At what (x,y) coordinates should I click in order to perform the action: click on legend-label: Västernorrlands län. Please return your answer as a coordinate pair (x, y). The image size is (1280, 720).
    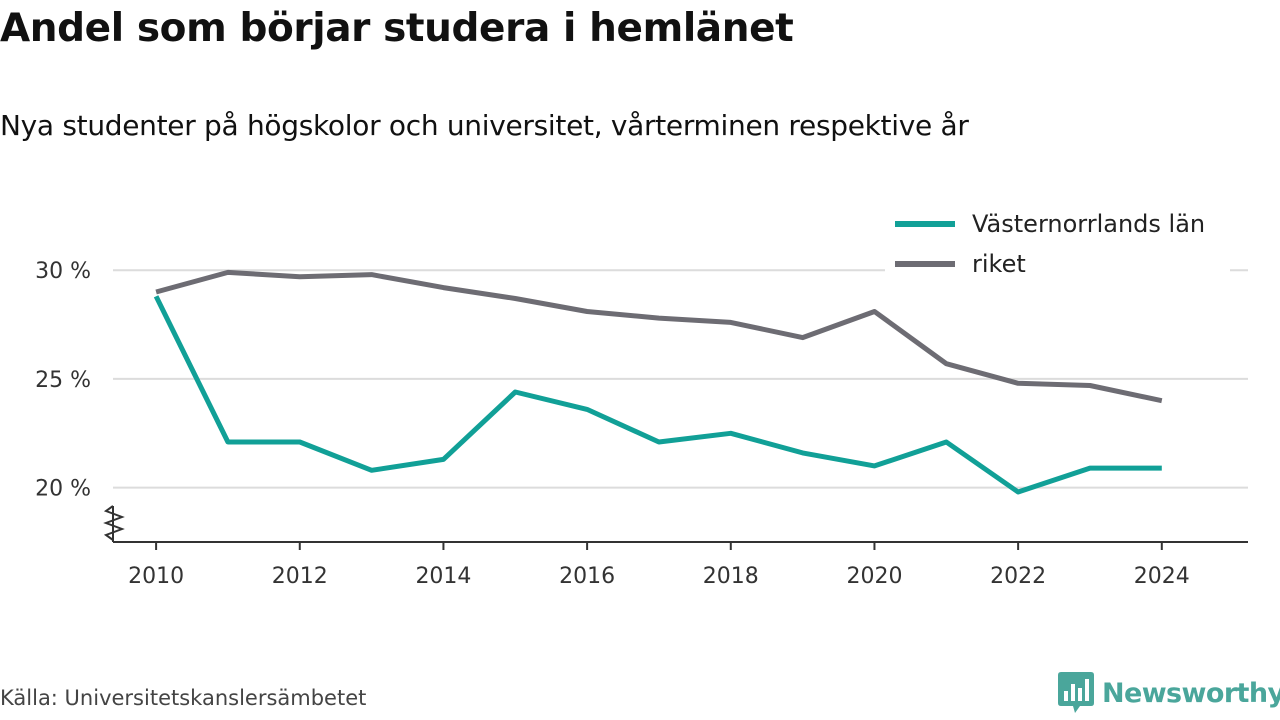
    Looking at the image, I should click on (1088, 224).